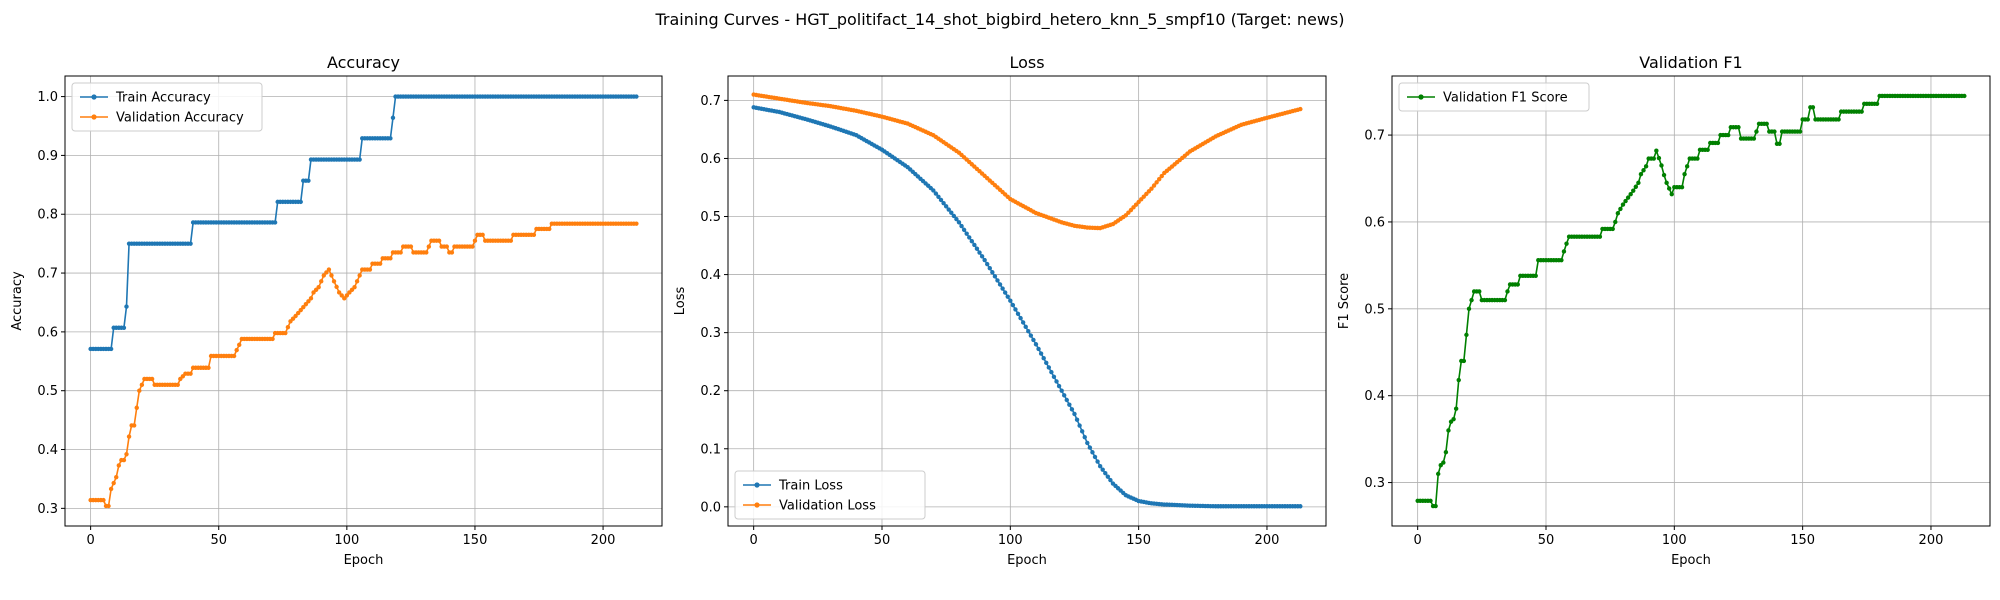 This screenshot has height=600, width=2000. What do you see at coordinates (218, 540) in the screenshot?
I see `x-tick-label: 50` at bounding box center [218, 540].